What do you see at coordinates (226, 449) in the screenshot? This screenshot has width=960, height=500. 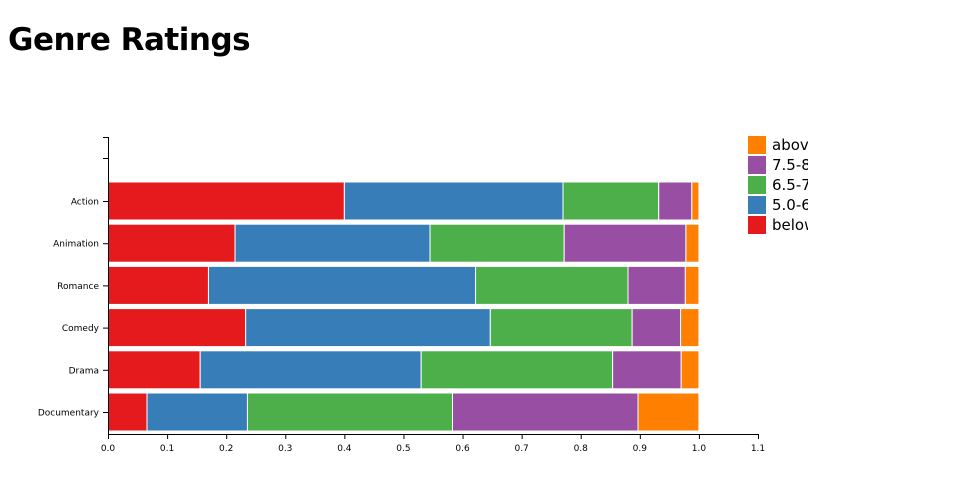 I see `x-tick-label-0-2: 0.2` at bounding box center [226, 449].